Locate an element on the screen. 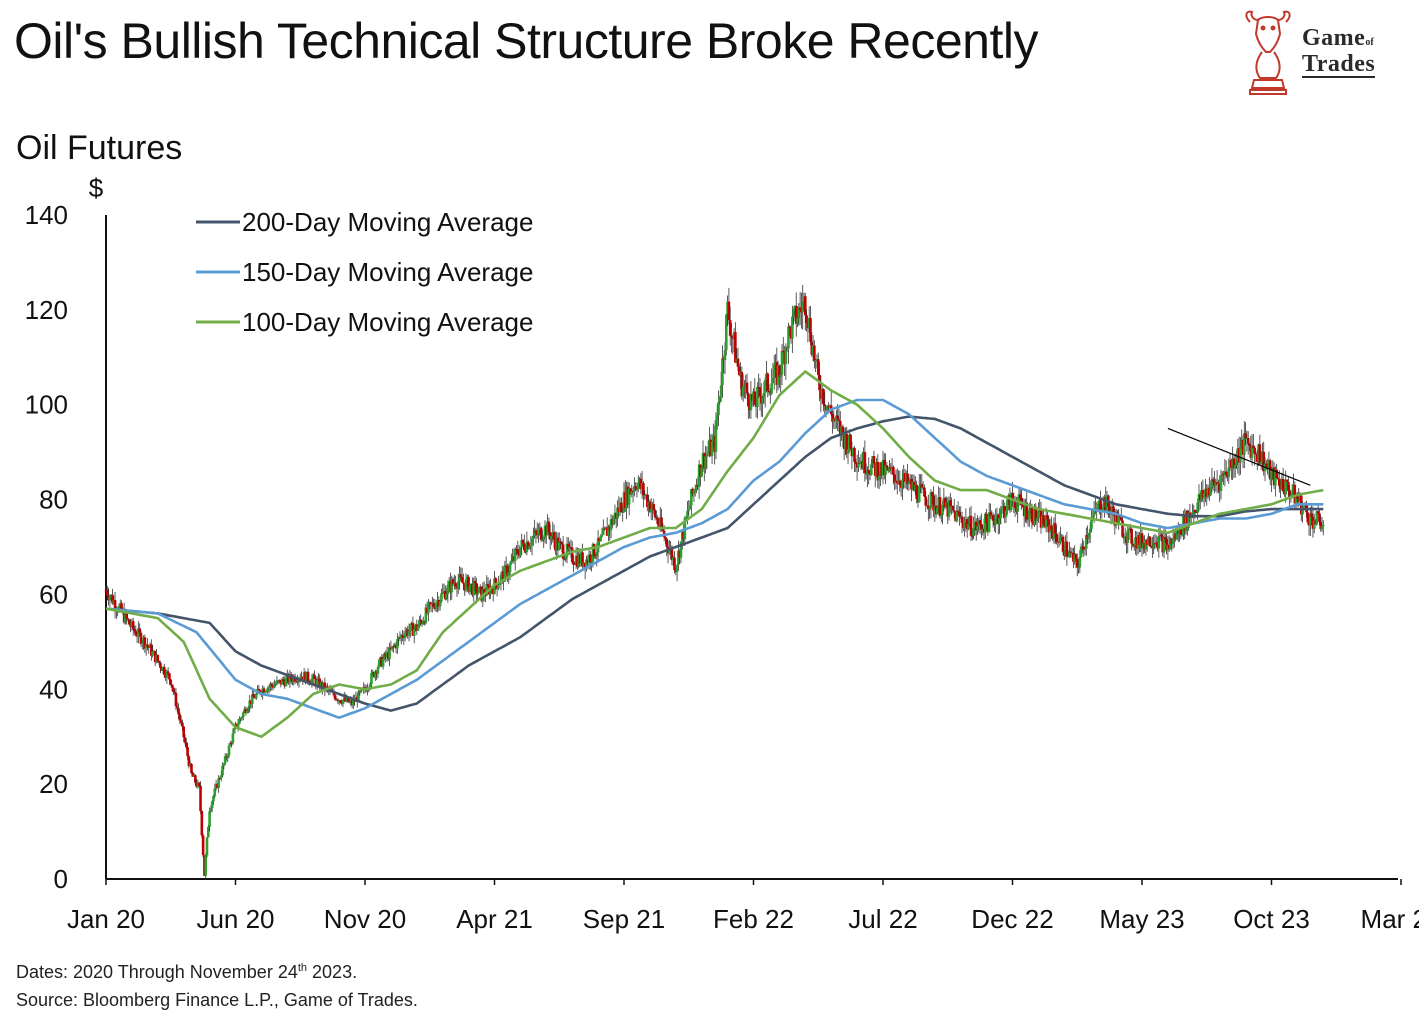  y-axis-label: $ is located at coordinates (96, 188).